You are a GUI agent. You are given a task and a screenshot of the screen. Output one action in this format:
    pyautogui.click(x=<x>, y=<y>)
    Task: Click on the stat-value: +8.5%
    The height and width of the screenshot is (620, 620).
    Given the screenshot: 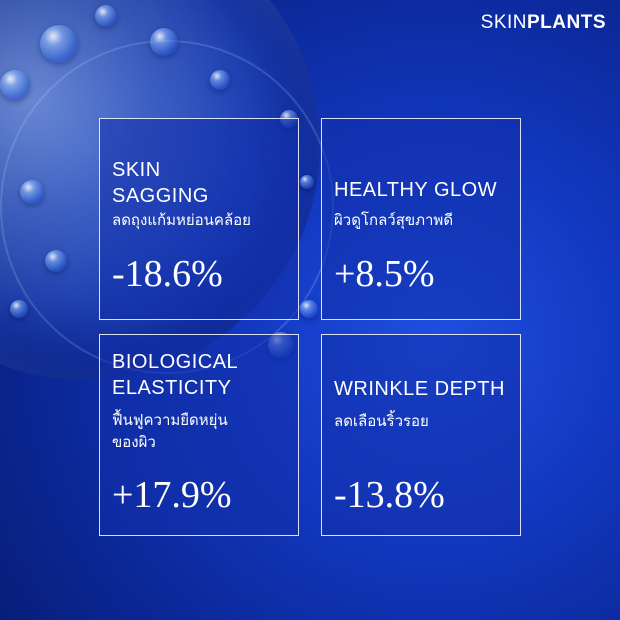 What is the action you would take?
    pyautogui.click(x=384, y=274)
    